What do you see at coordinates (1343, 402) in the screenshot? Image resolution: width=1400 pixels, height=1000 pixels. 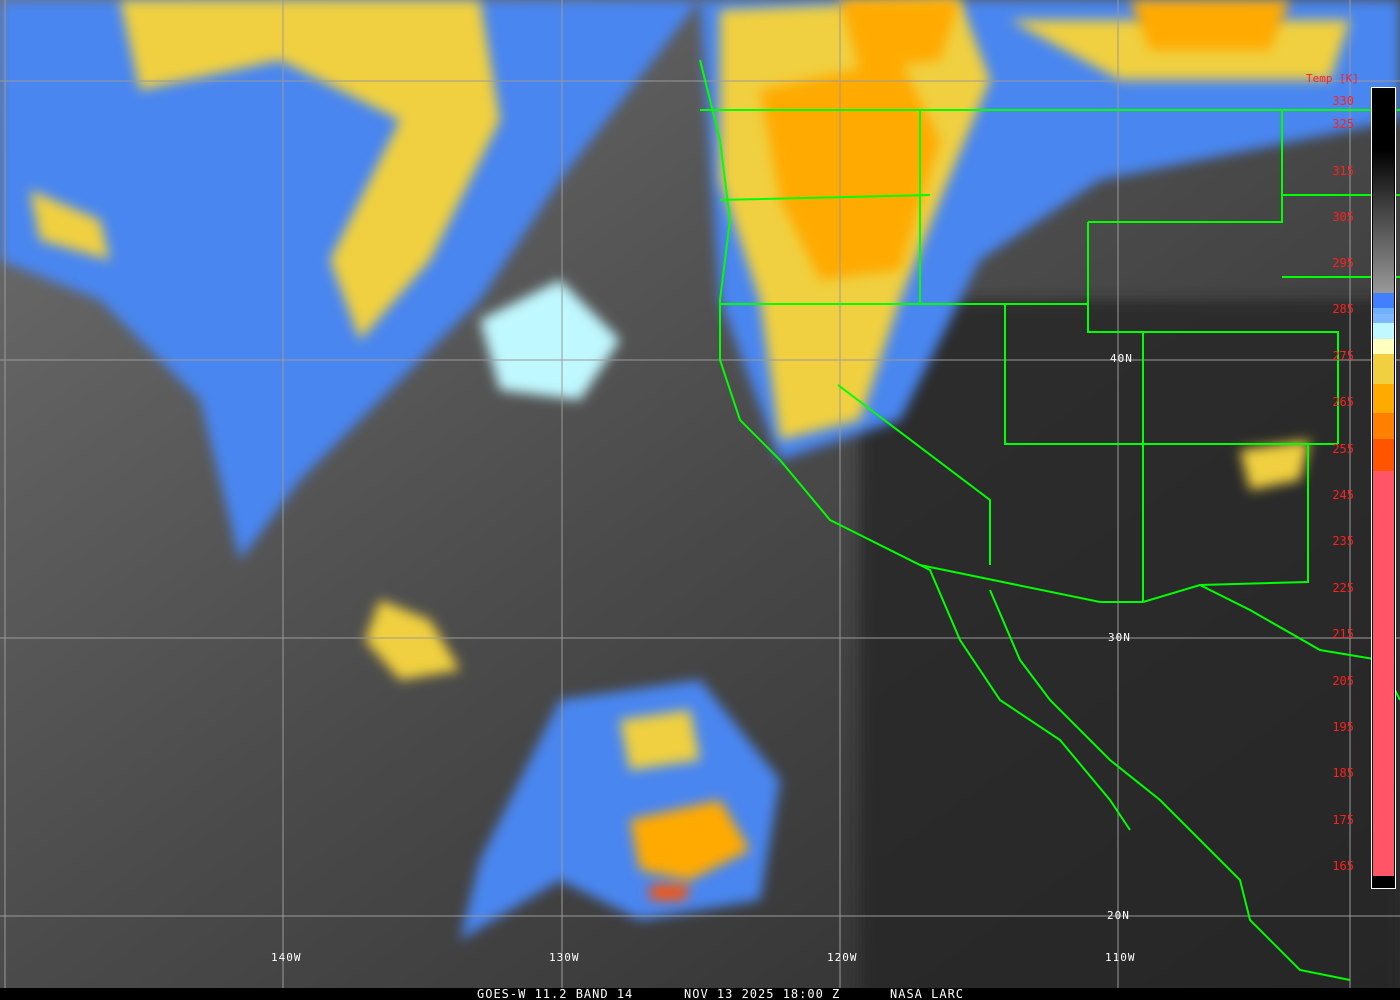 I see `colorbar-tick-label: 265` at bounding box center [1343, 402].